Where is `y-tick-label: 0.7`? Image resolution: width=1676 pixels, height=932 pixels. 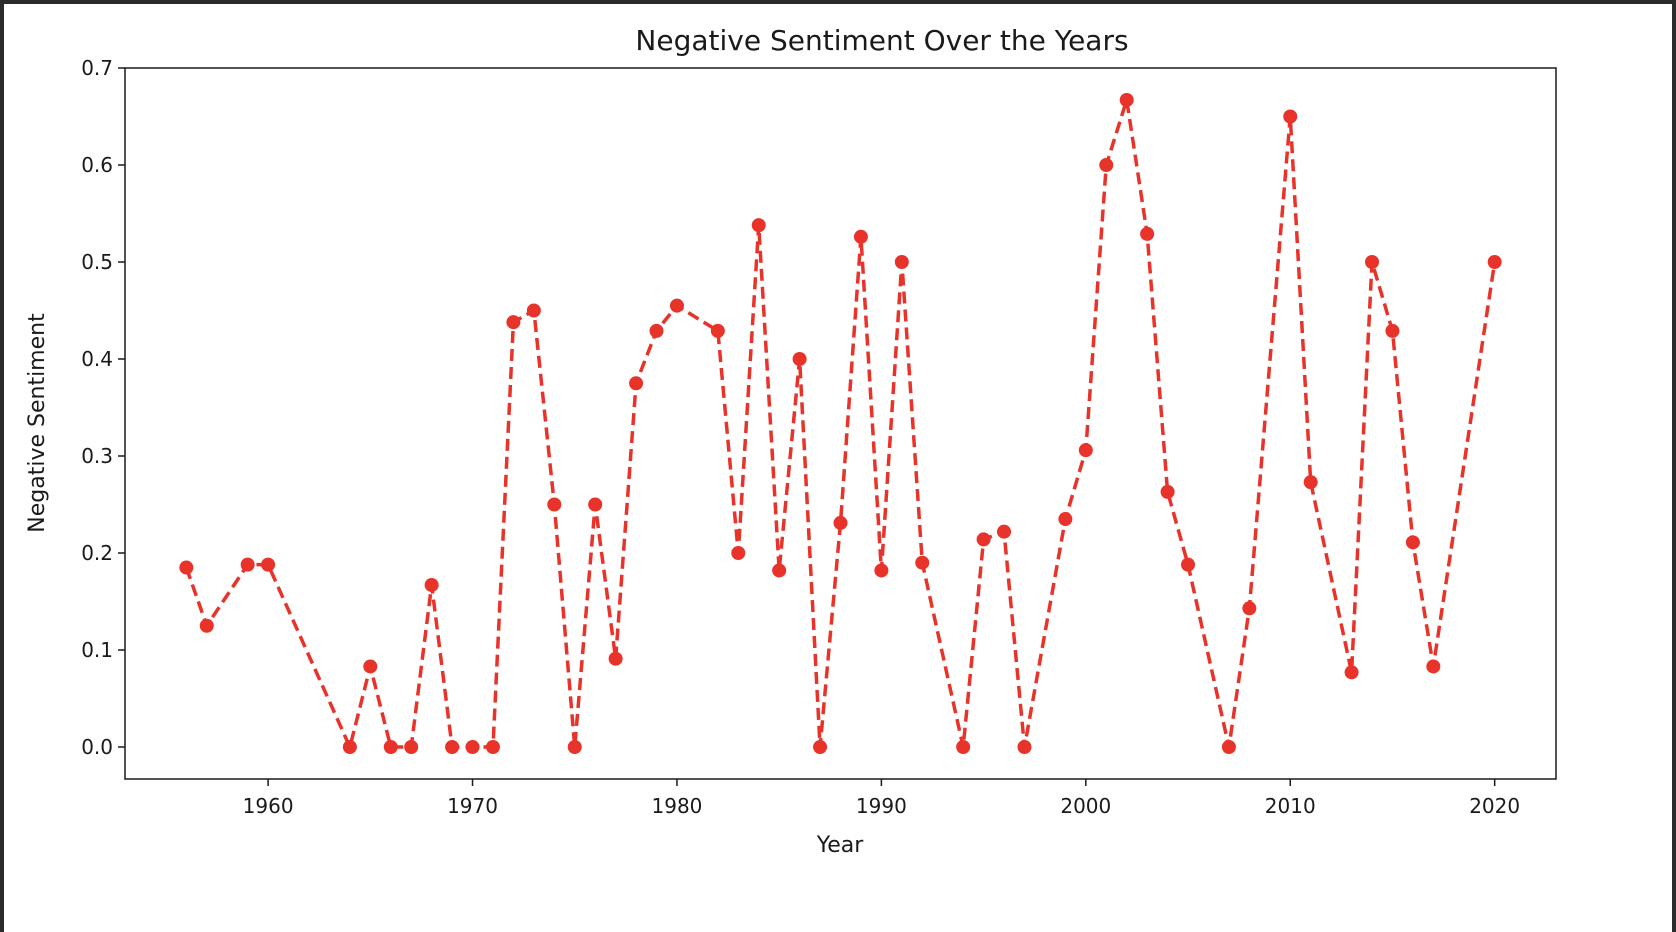
y-tick-label: 0.7 is located at coordinates (97, 68).